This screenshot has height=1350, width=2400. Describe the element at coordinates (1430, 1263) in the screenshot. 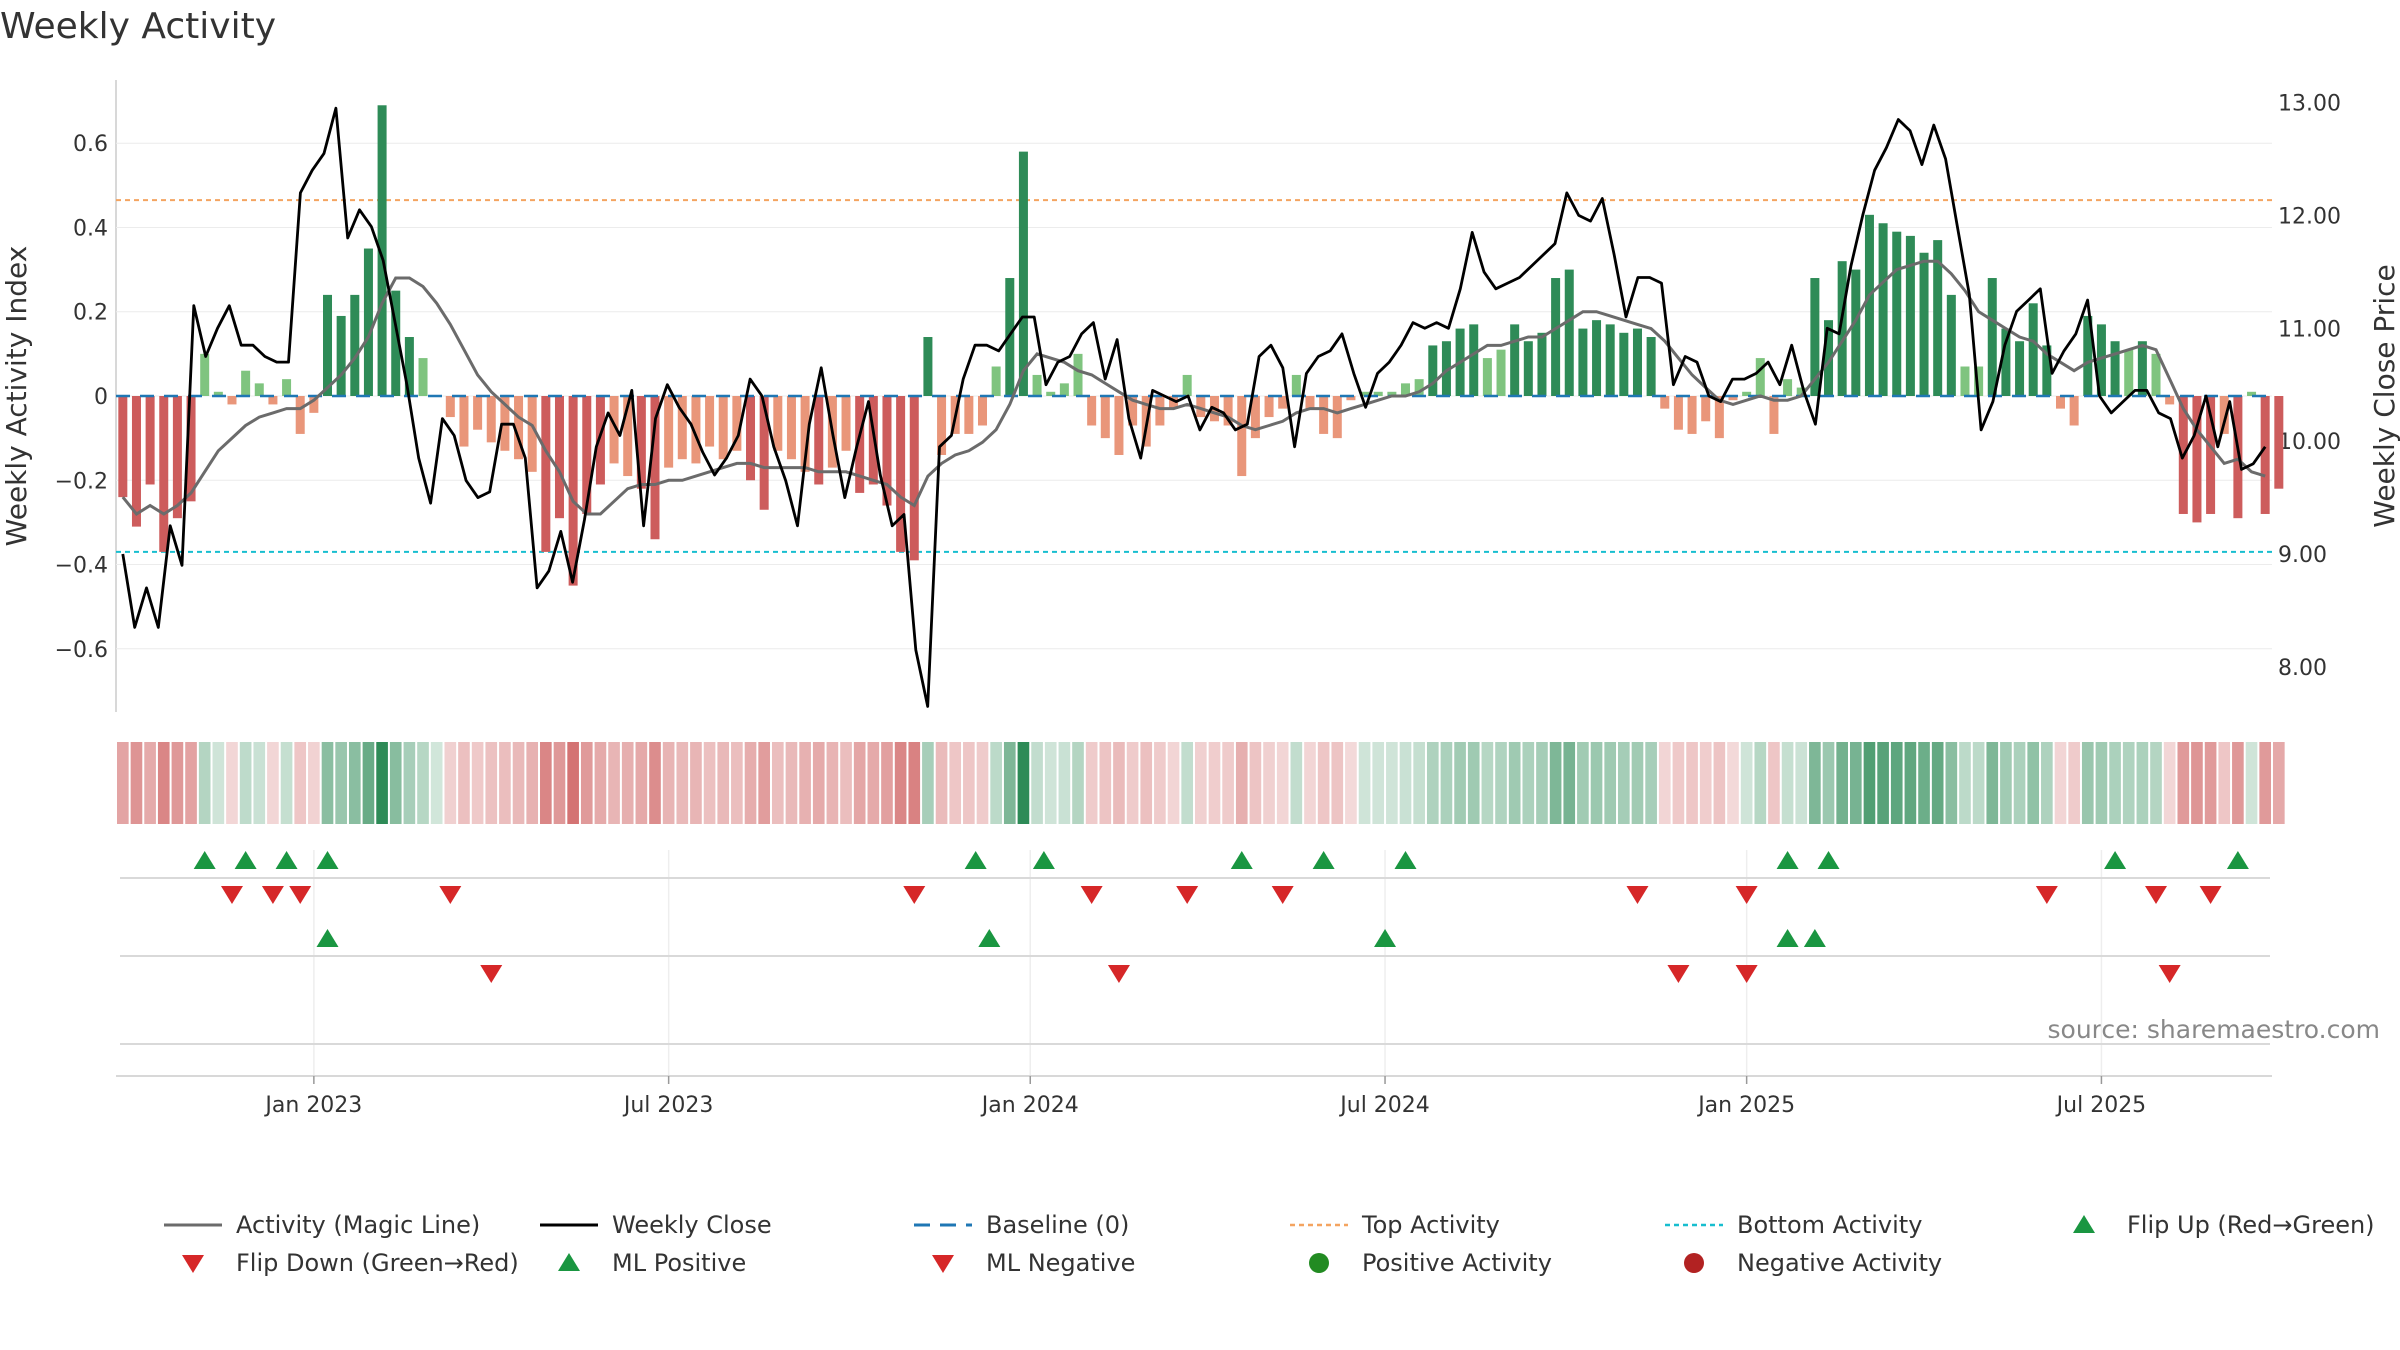

I see `legend-item: Positive Activity` at that location.